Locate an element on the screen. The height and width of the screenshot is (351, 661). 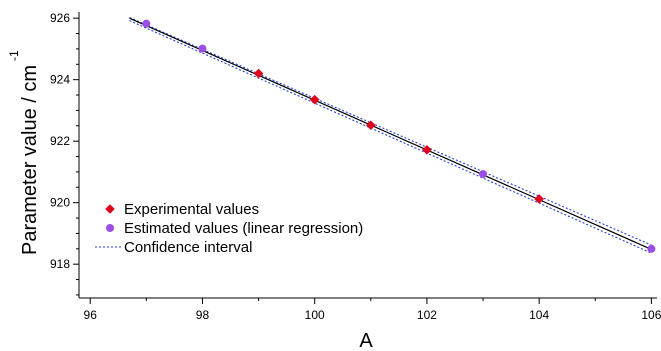
legend-marker-estimated is located at coordinates (110, 228).